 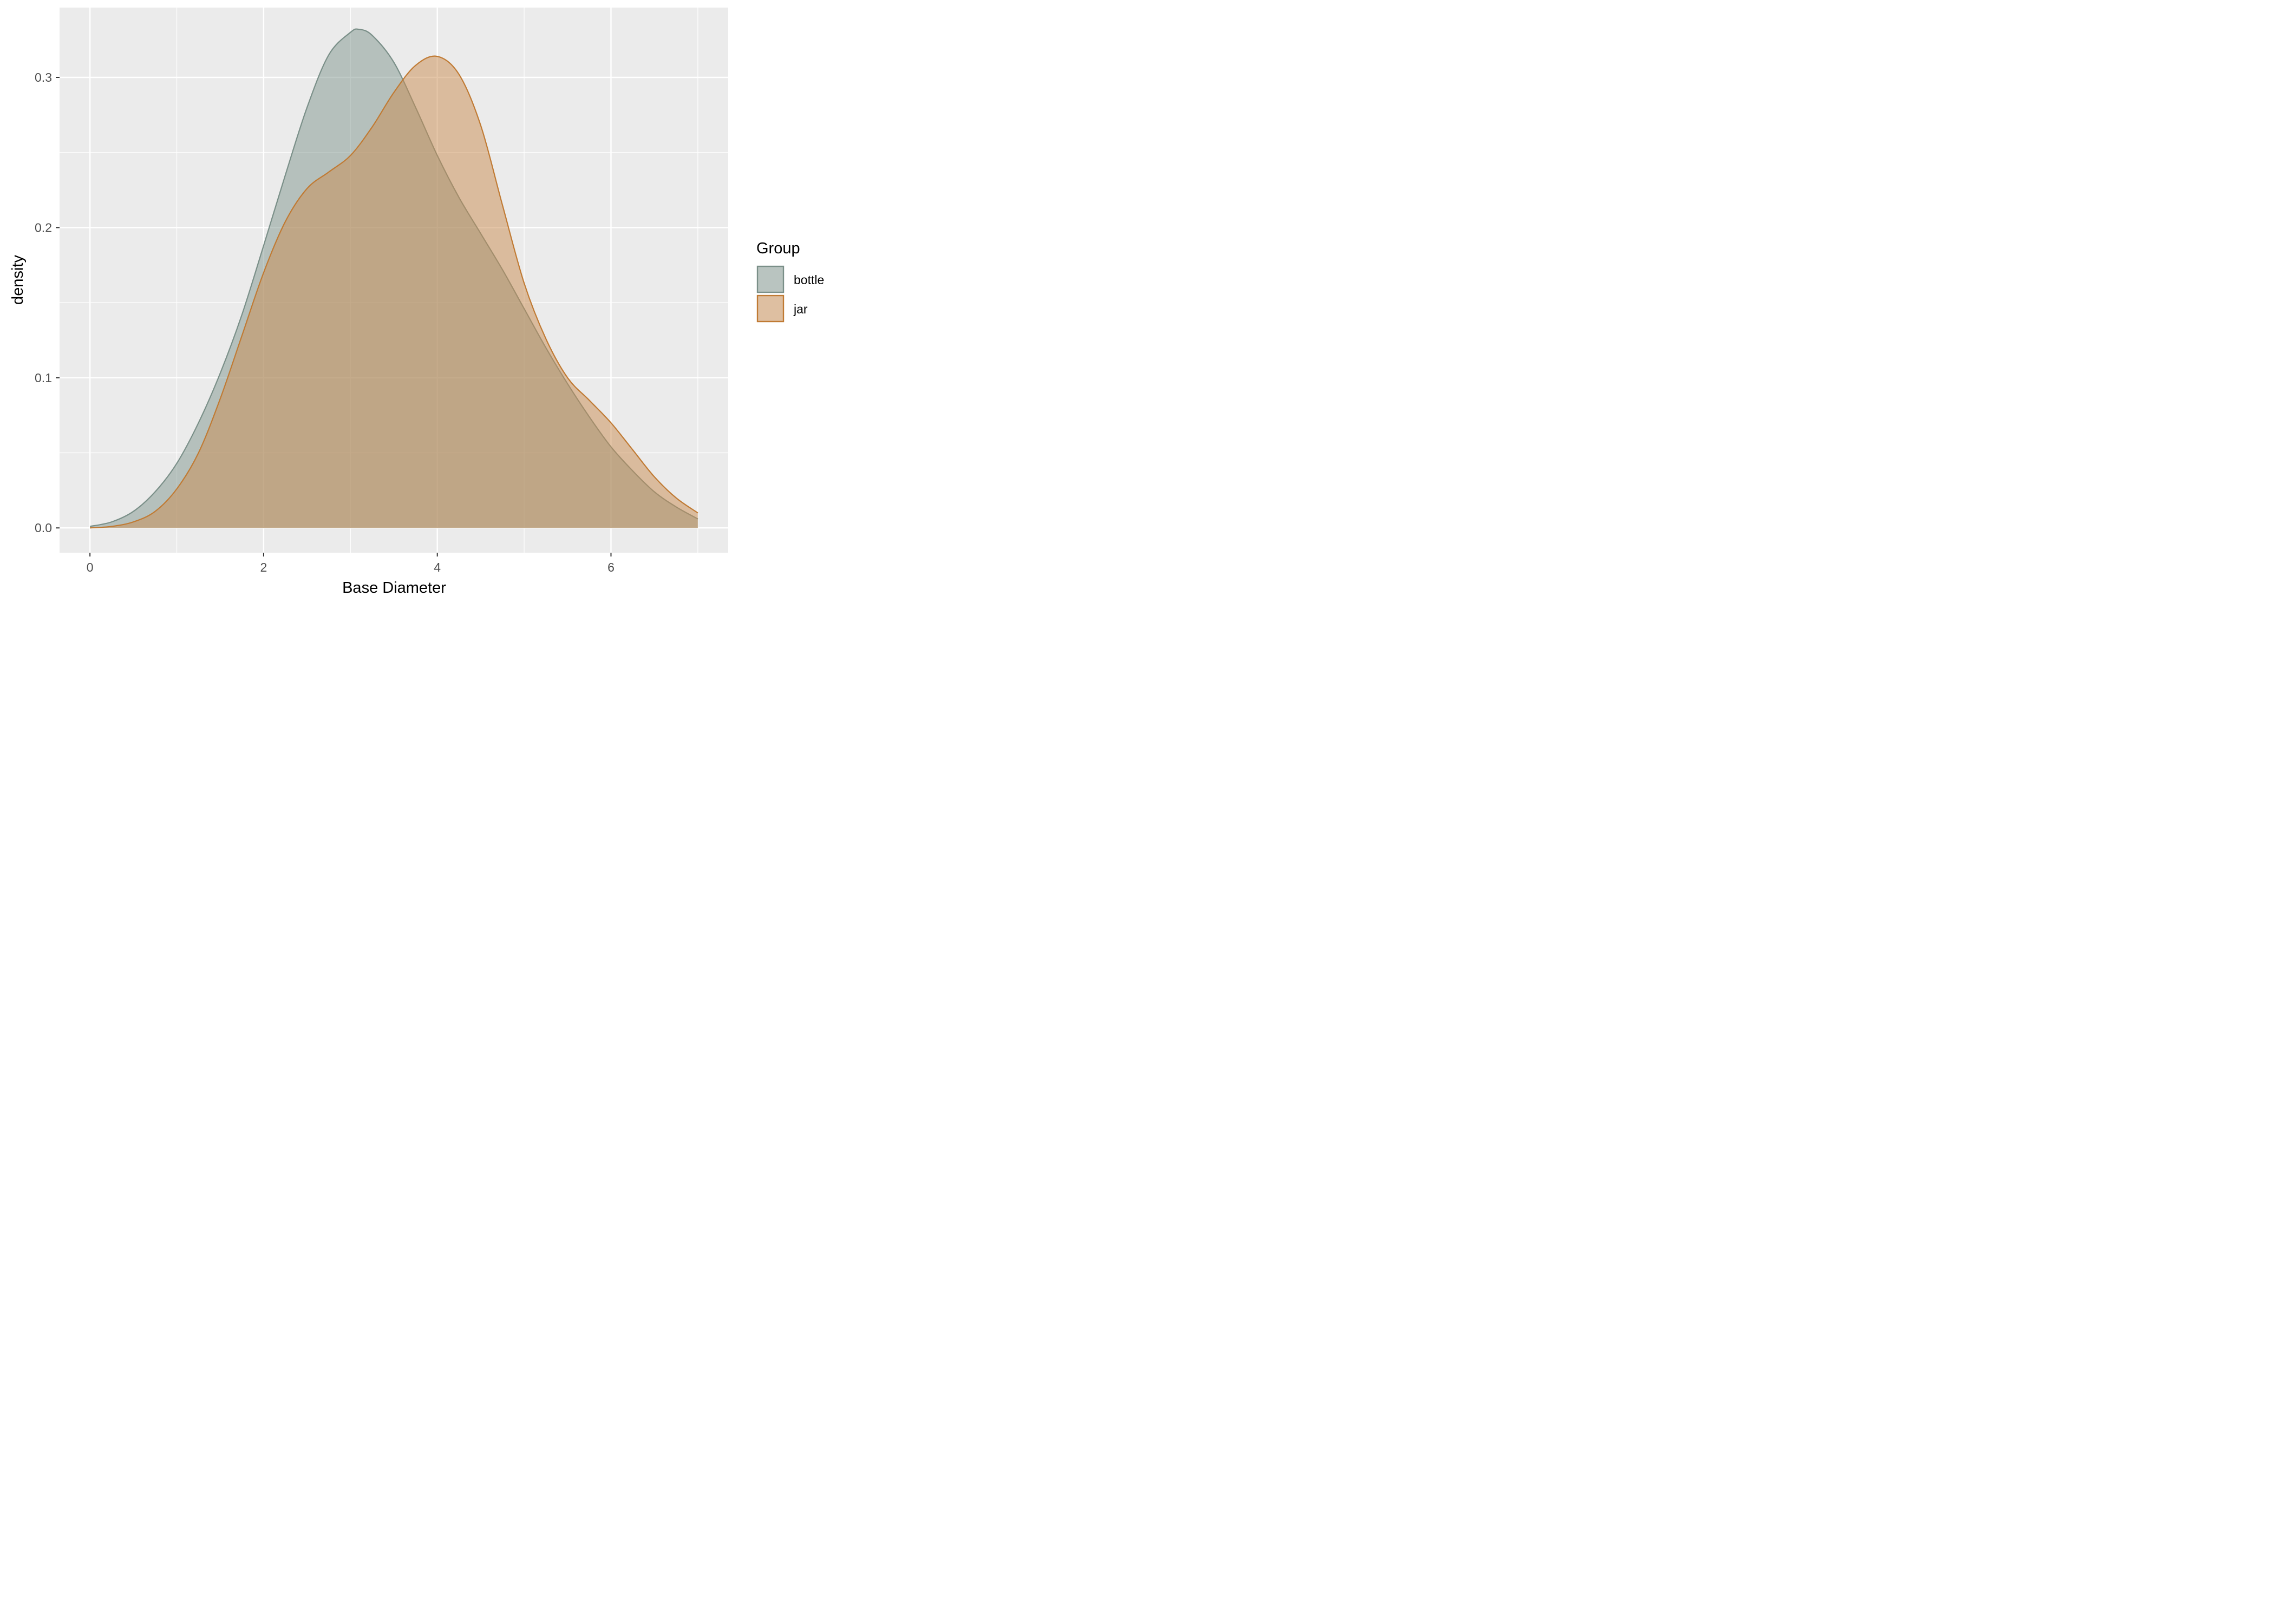 I want to click on y-tick-label-1: 0.1, so click(x=44, y=378).